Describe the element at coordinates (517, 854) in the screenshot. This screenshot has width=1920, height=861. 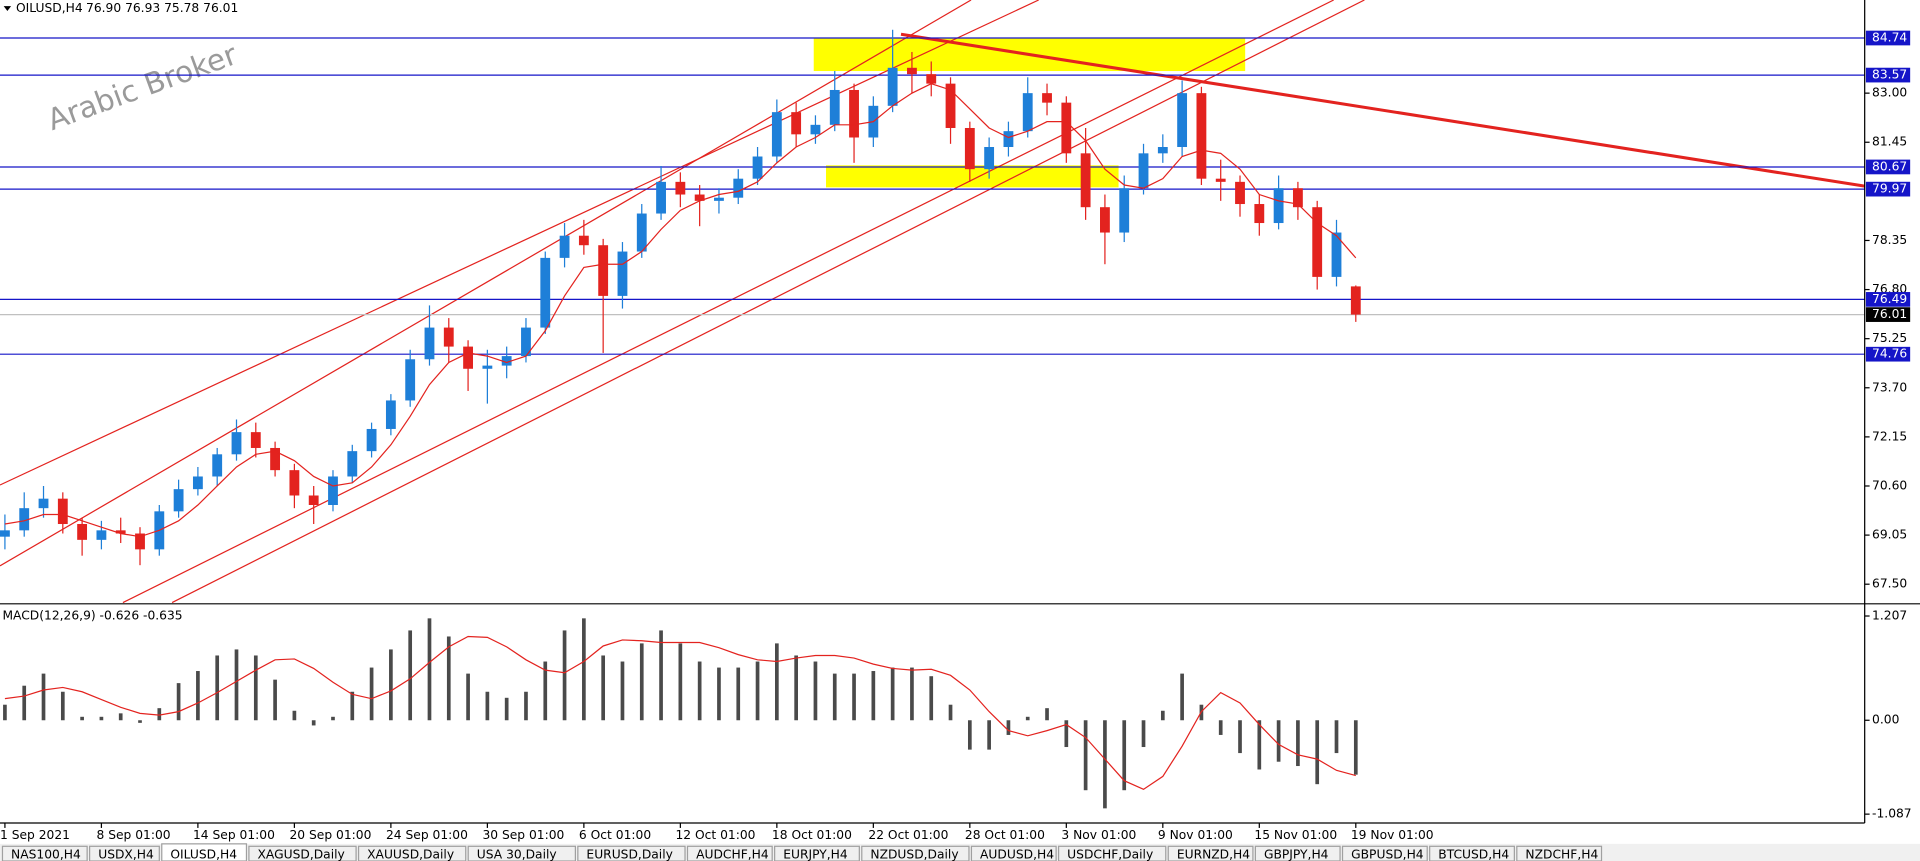
I see `tab-label: USA 30,Daily` at that location.